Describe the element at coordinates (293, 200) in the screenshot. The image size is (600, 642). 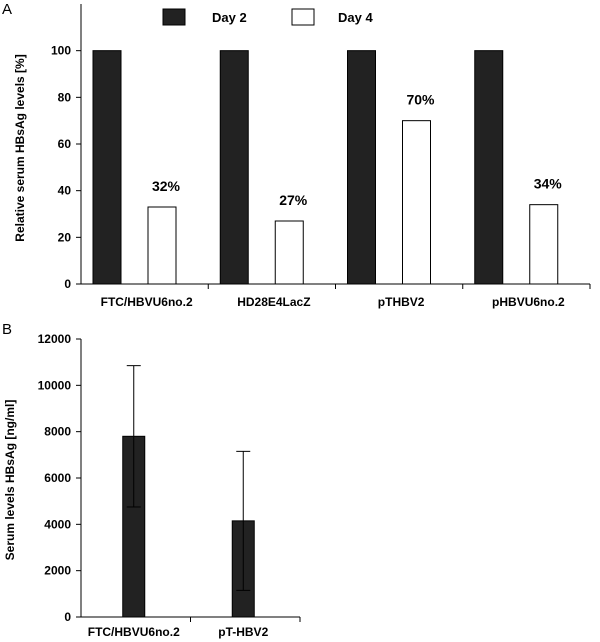
I see `panel-a-data-label: 27%` at that location.